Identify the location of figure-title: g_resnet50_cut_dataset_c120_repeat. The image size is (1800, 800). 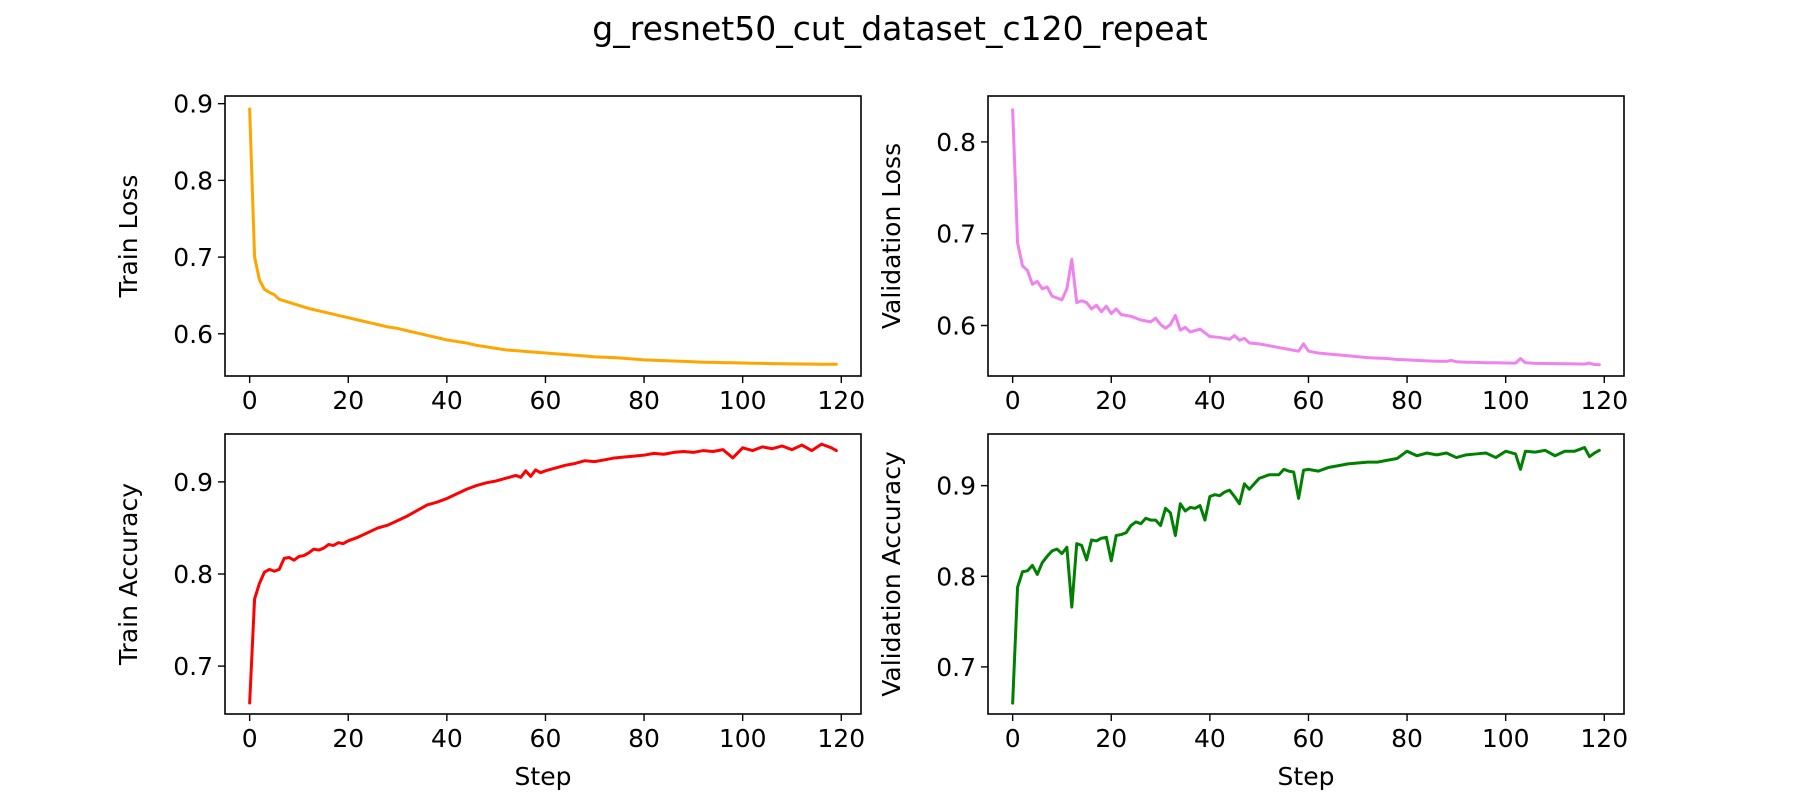
(899, 28).